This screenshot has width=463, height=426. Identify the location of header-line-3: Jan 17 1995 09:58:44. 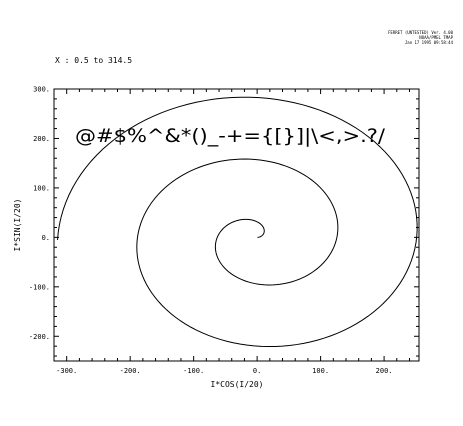
(429, 42).